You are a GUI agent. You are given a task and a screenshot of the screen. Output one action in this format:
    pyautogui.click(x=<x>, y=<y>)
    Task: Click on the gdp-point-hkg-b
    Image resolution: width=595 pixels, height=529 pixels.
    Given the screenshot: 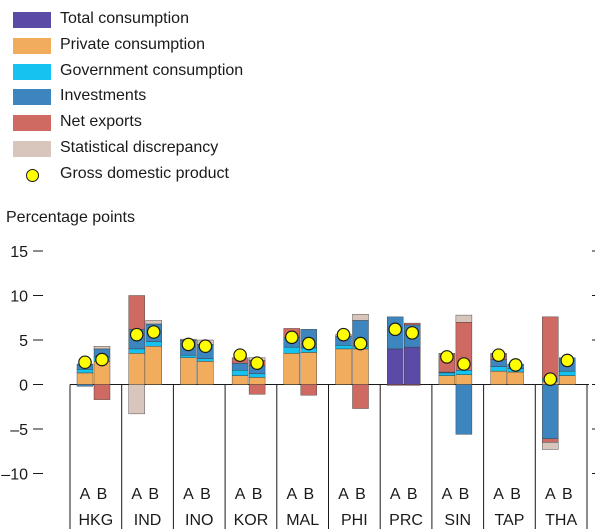 What is the action you would take?
    pyautogui.click(x=102, y=359)
    